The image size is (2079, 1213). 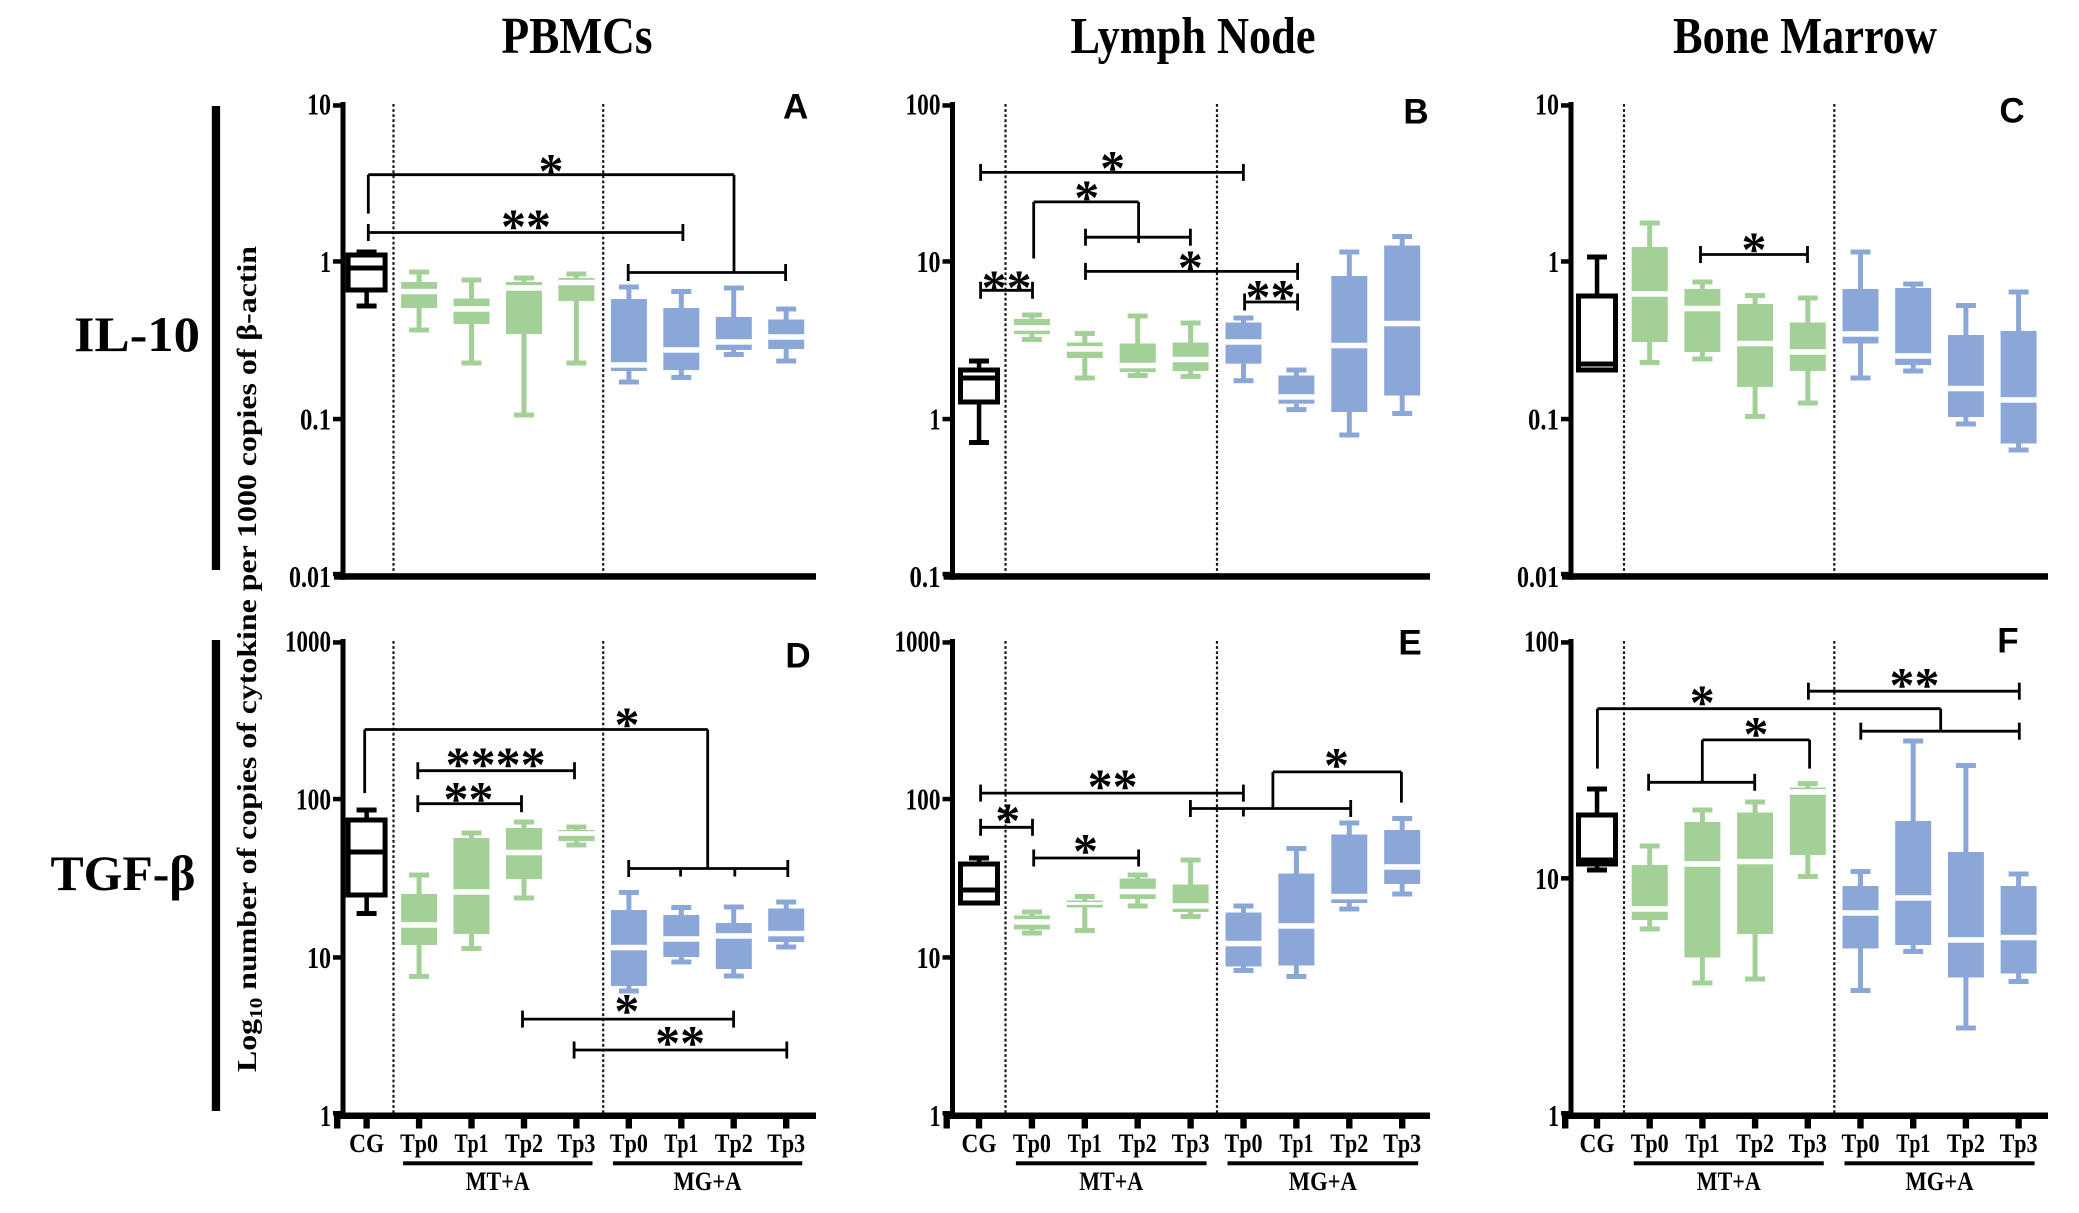 What do you see at coordinates (2011, 111) in the screenshot?
I see `svg-text: C` at bounding box center [2011, 111].